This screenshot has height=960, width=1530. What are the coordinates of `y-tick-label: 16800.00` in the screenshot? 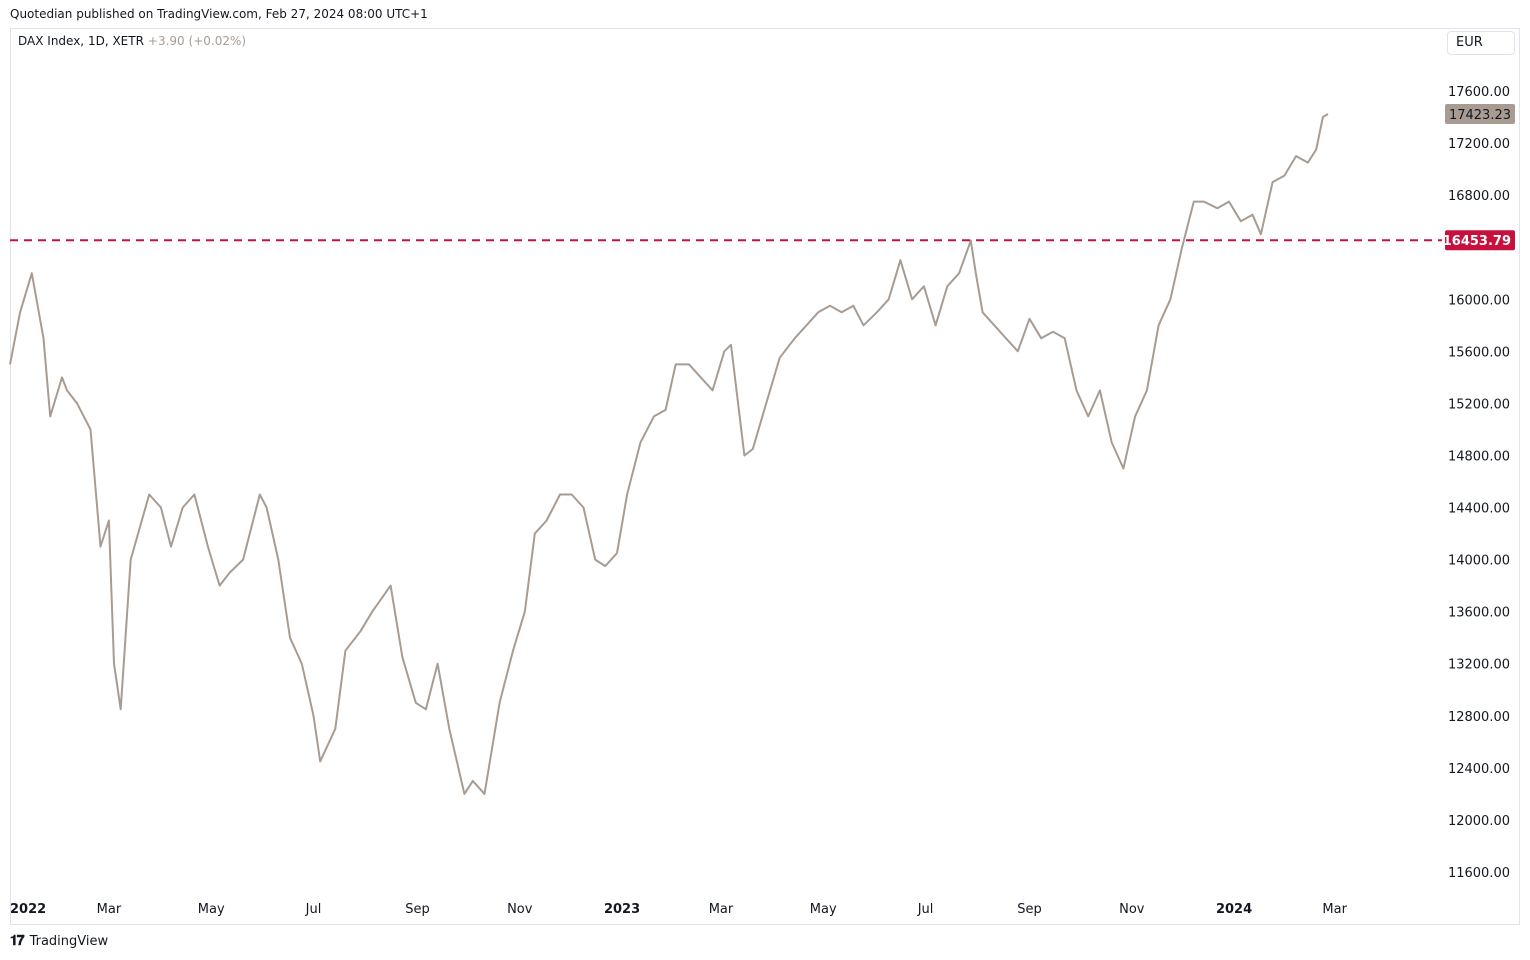 It's located at (1479, 196).